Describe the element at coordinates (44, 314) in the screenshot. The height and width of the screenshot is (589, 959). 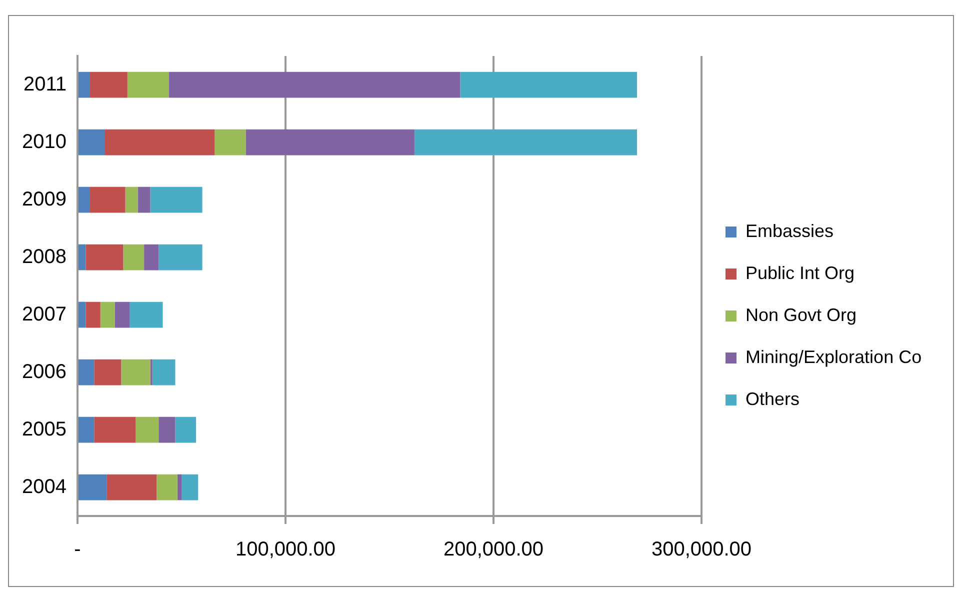
I see `y-tick-label: 2007` at that location.